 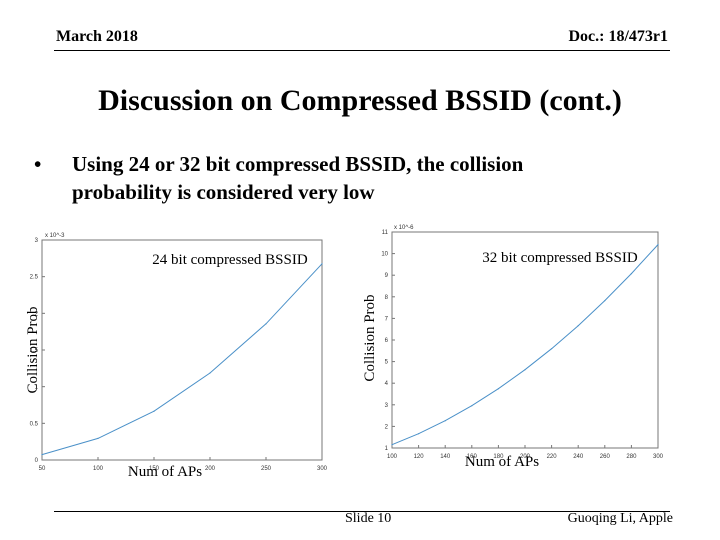 I want to click on y-tick-label: 4, so click(x=387, y=384).